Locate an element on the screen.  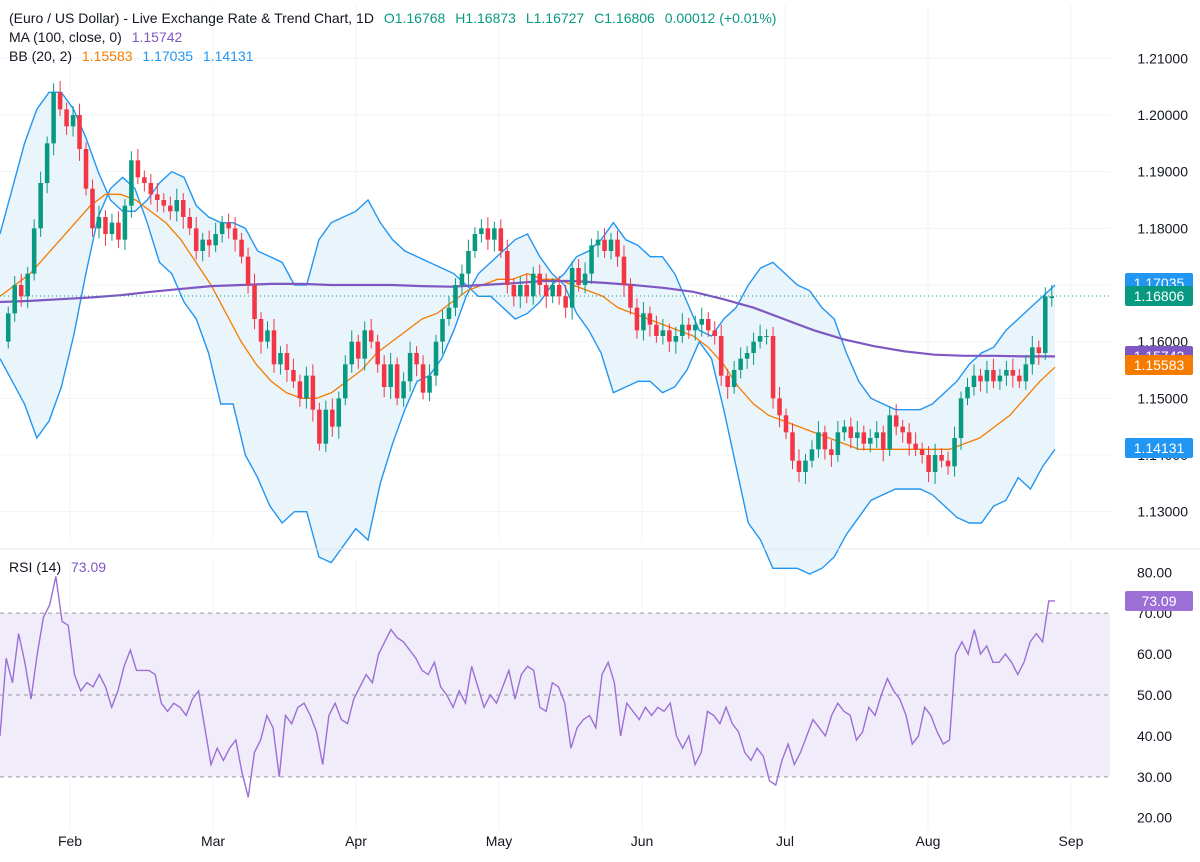
rsi-tick-label: 30.00 is located at coordinates (1154, 777).